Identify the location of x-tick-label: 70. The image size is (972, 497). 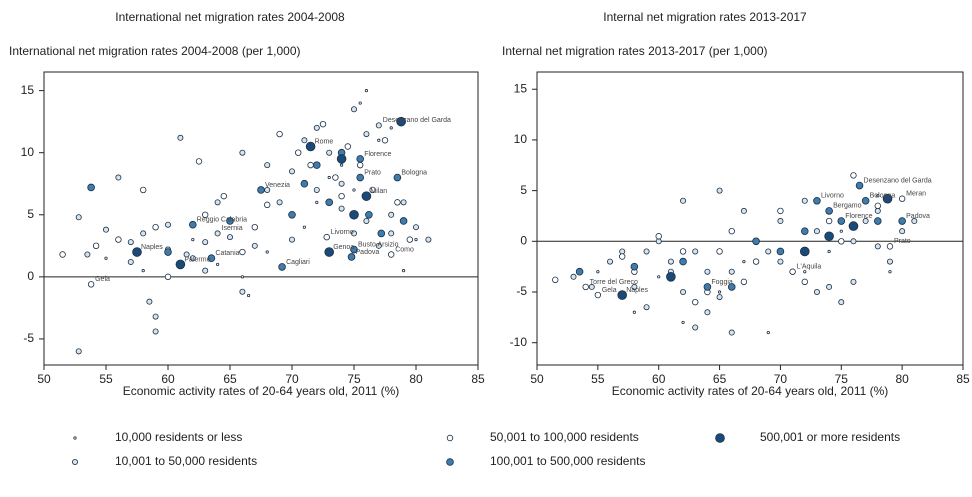
(292, 379).